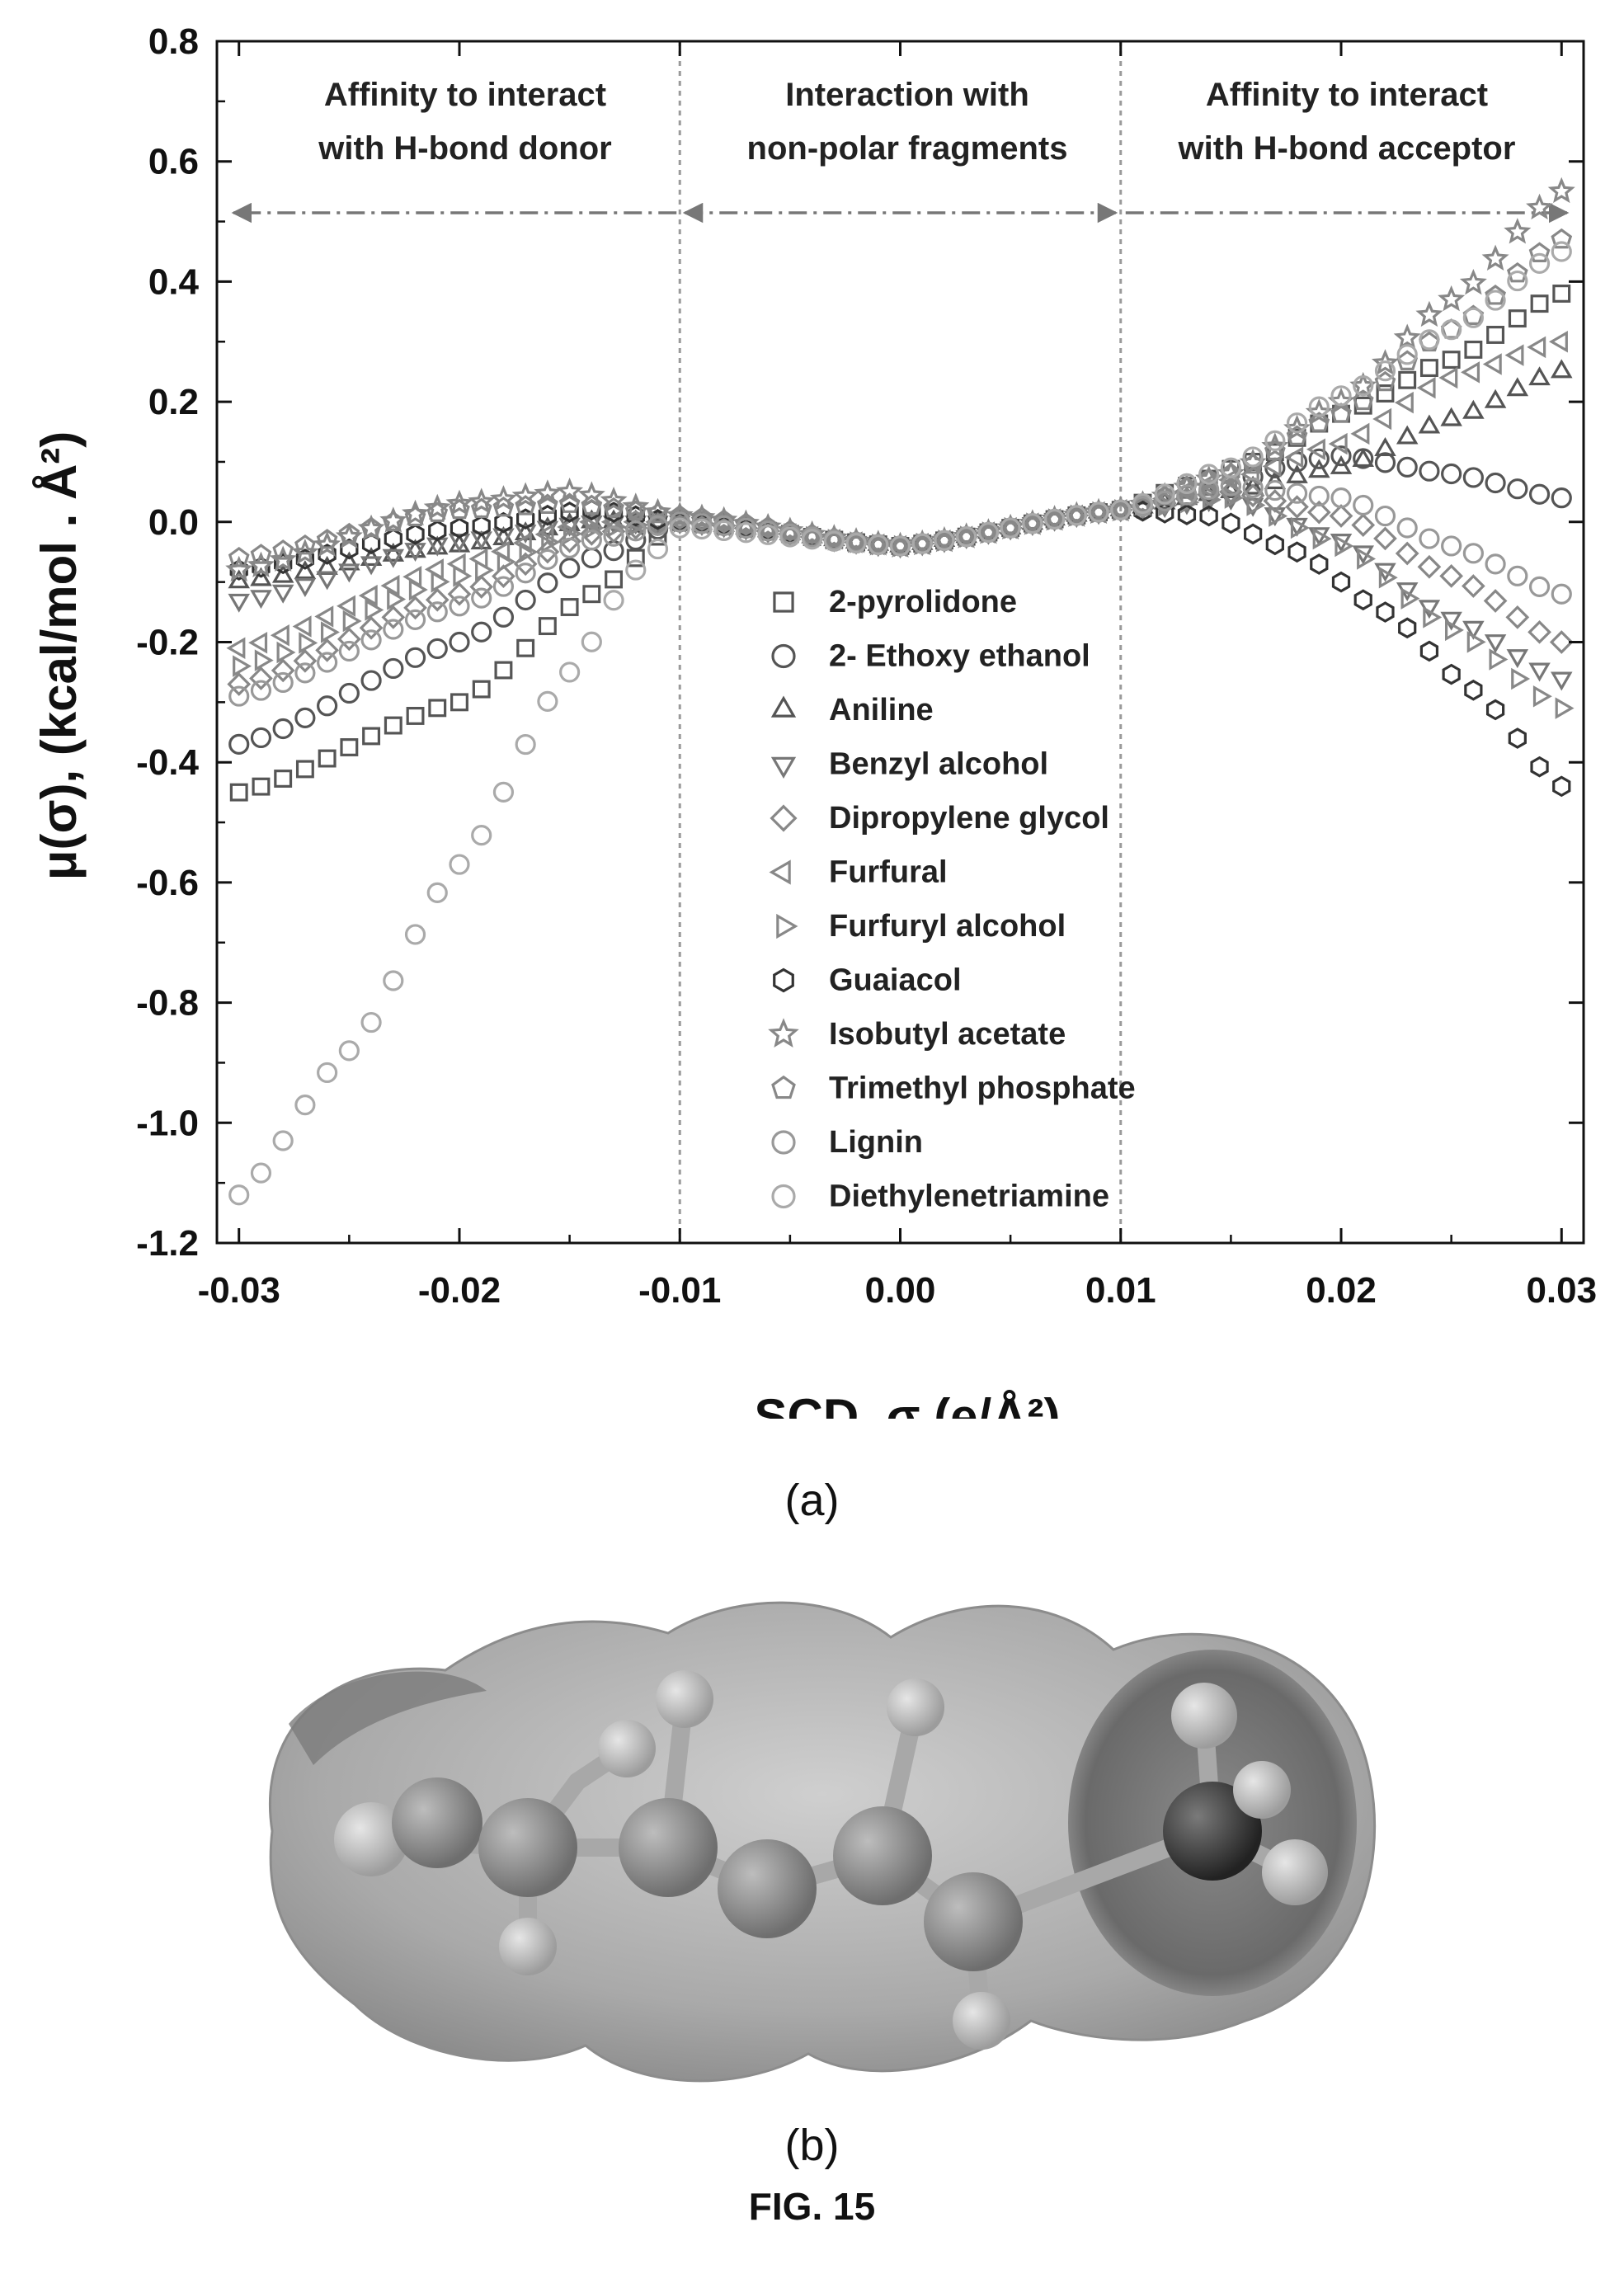 The height and width of the screenshot is (2274, 1624). I want to click on legend-item: Trimethyl phosphate, so click(954, 1088).